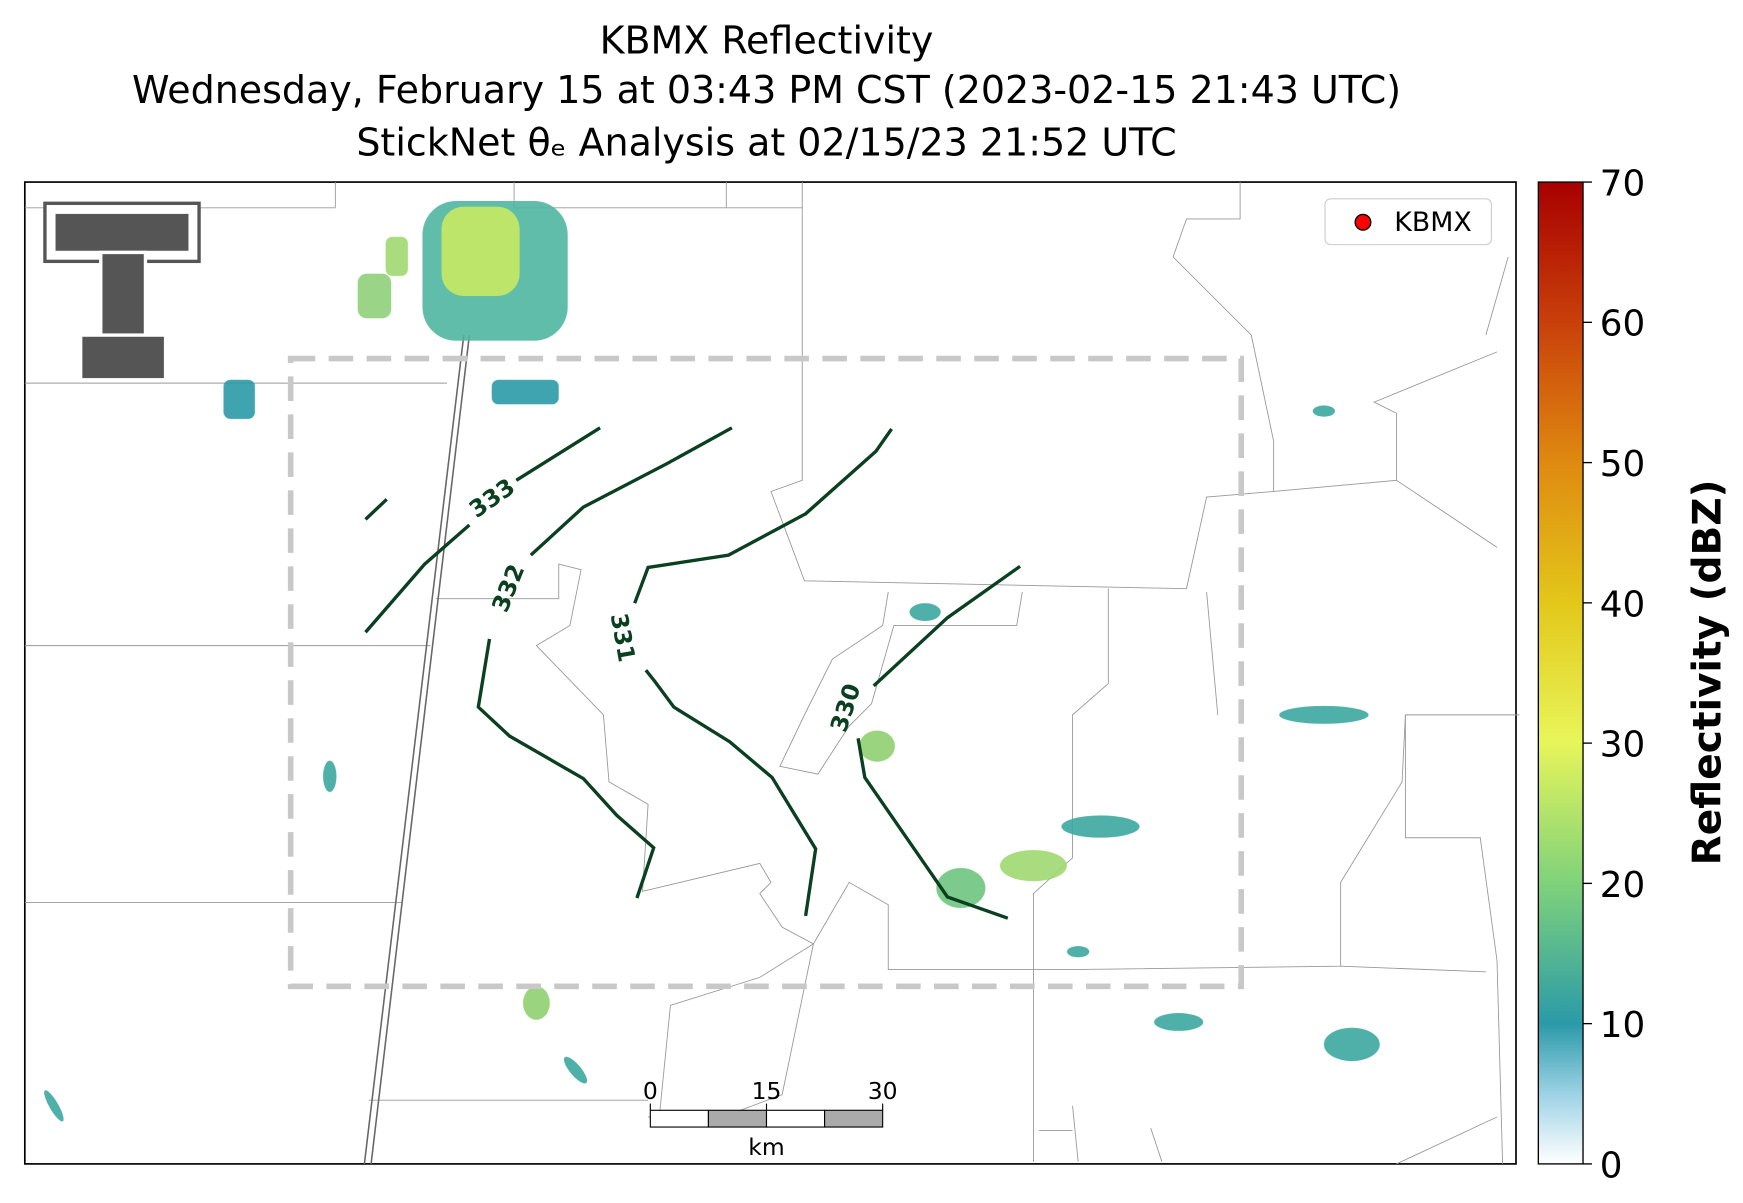 This screenshot has height=1203, width=1743. Describe the element at coordinates (767, 41) in the screenshot. I see `title-line: KBMX Reflectivity` at that location.